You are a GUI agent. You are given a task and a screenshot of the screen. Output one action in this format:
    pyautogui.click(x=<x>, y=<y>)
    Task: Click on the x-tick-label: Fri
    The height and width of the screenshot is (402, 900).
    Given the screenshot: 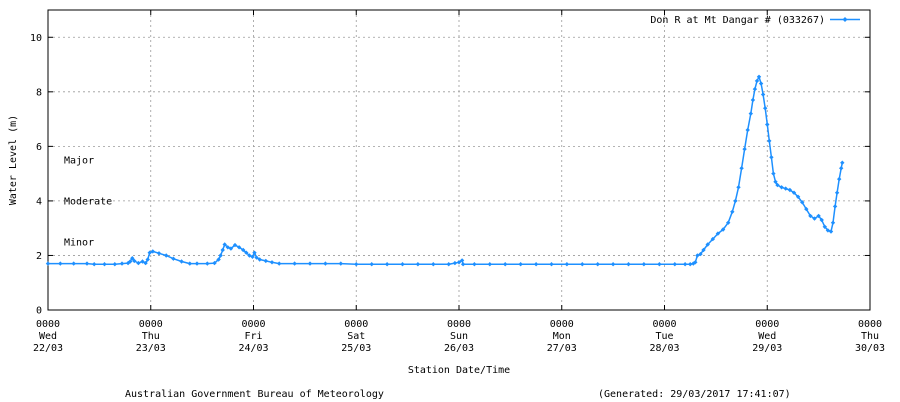 What is the action you would take?
    pyautogui.click(x=253, y=336)
    